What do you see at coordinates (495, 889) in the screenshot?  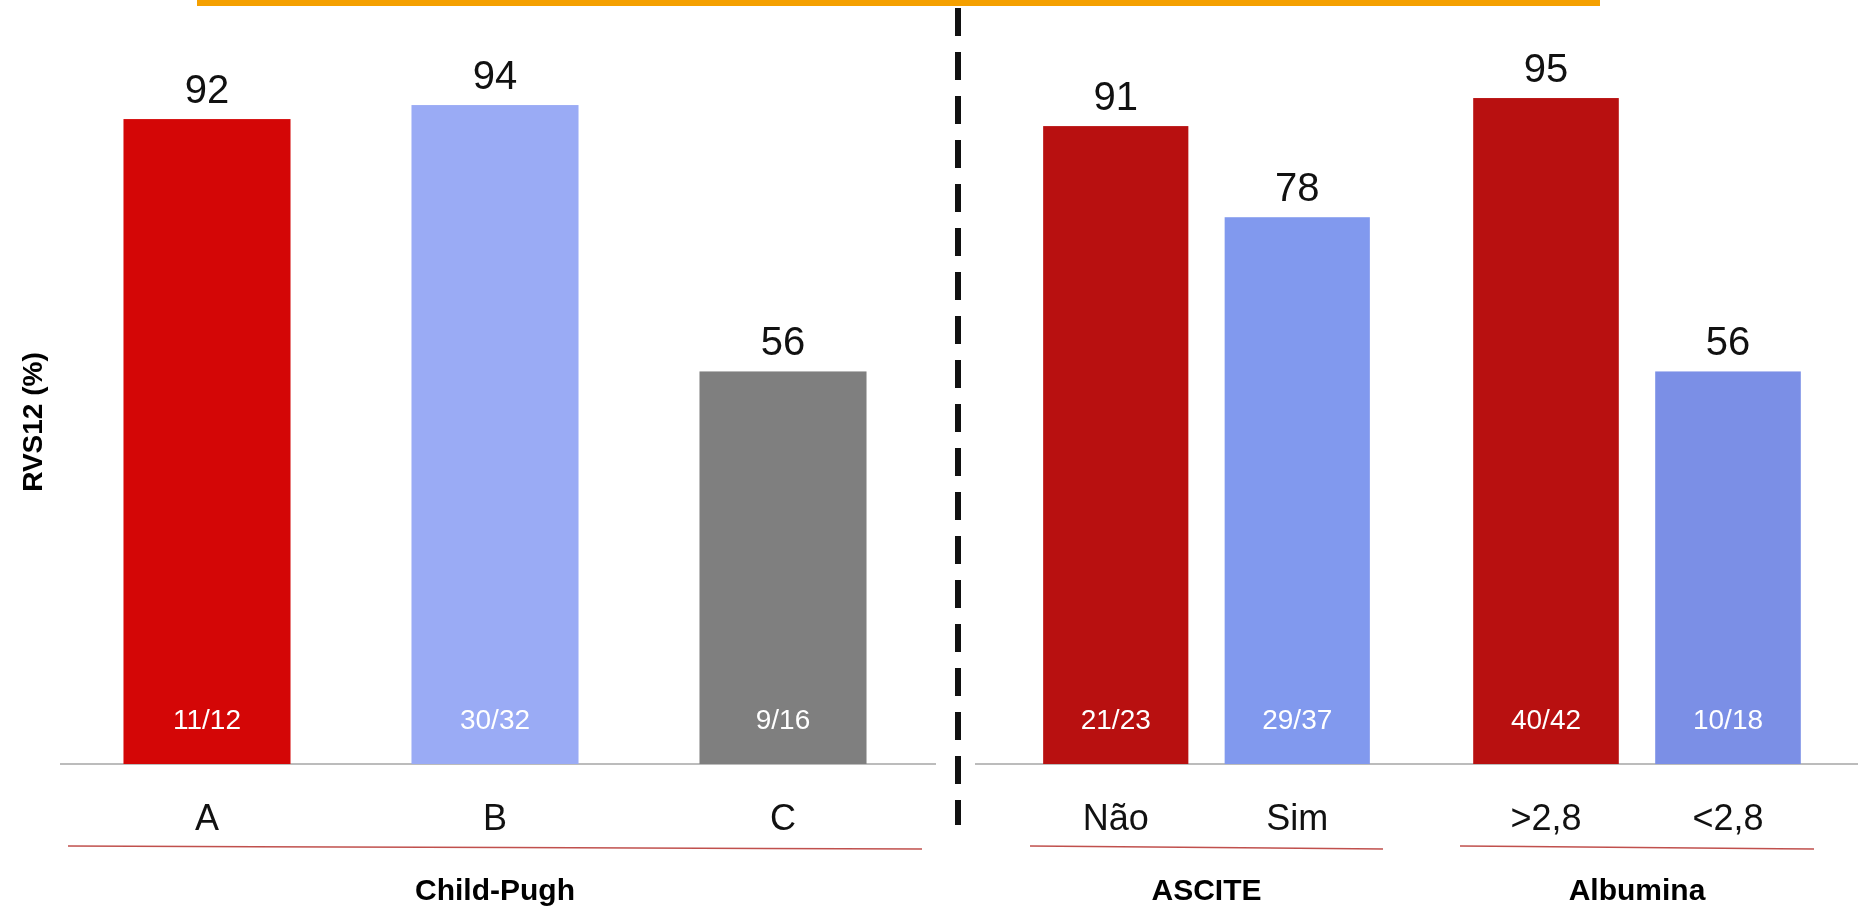 I see `x-axis-title: Child-Pugh` at bounding box center [495, 889].